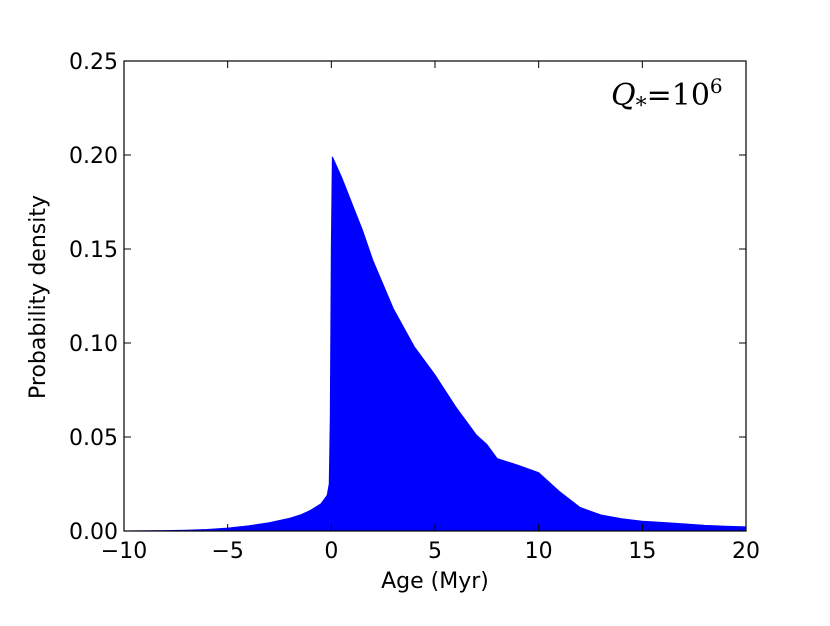  Describe the element at coordinates (227, 551) in the screenshot. I see `x-tick-label: −5` at that location.